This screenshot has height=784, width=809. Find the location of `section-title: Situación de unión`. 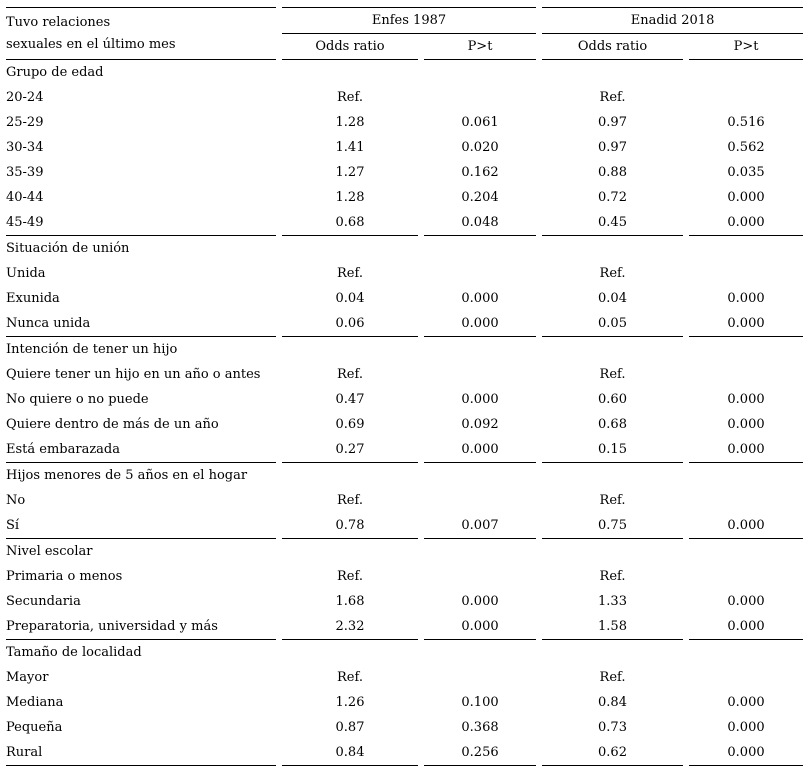

section-title: Situación de unión is located at coordinates (141, 248).